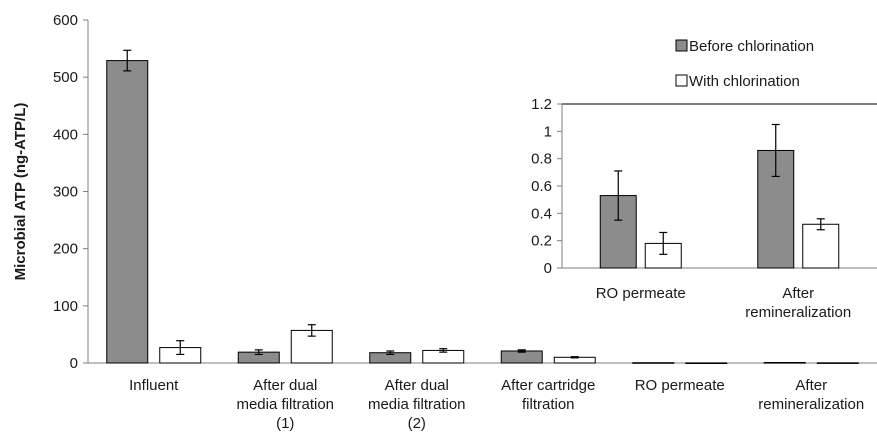 The image size is (877, 440). What do you see at coordinates (541, 159) in the screenshot?
I see `inset-y-tick-label: 0.8` at bounding box center [541, 159].